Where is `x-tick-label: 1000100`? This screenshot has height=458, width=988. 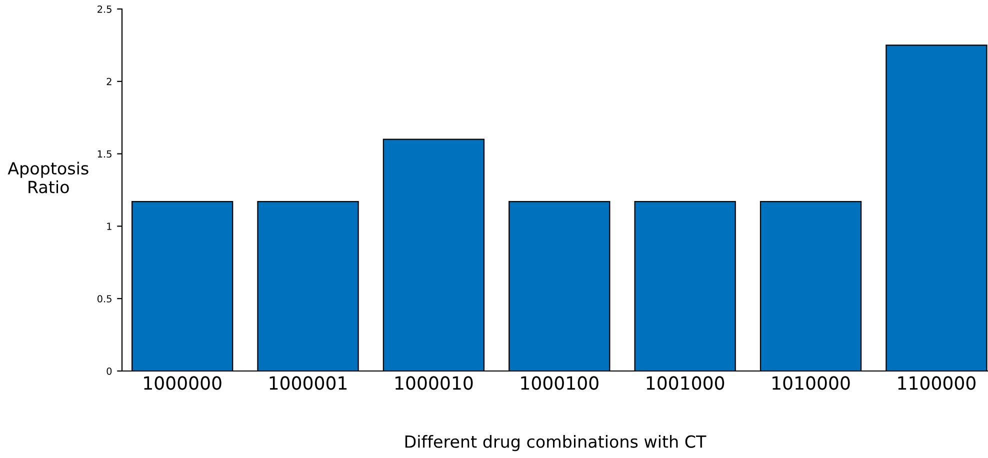 x-tick-label: 1000100 is located at coordinates (559, 383).